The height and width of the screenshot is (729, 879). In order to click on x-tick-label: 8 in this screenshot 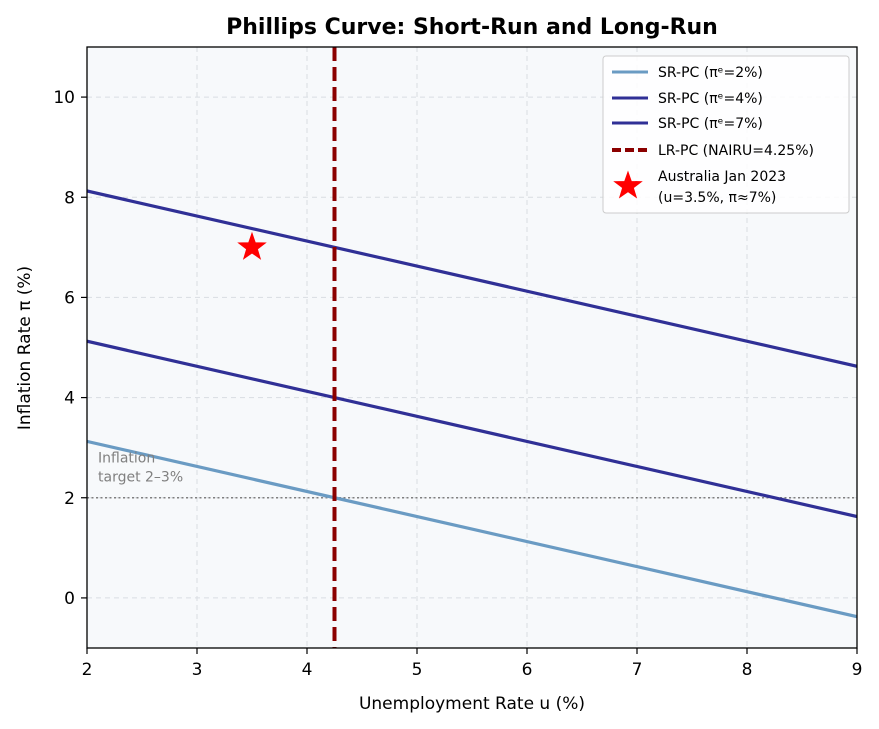, I will do `click(747, 670)`.